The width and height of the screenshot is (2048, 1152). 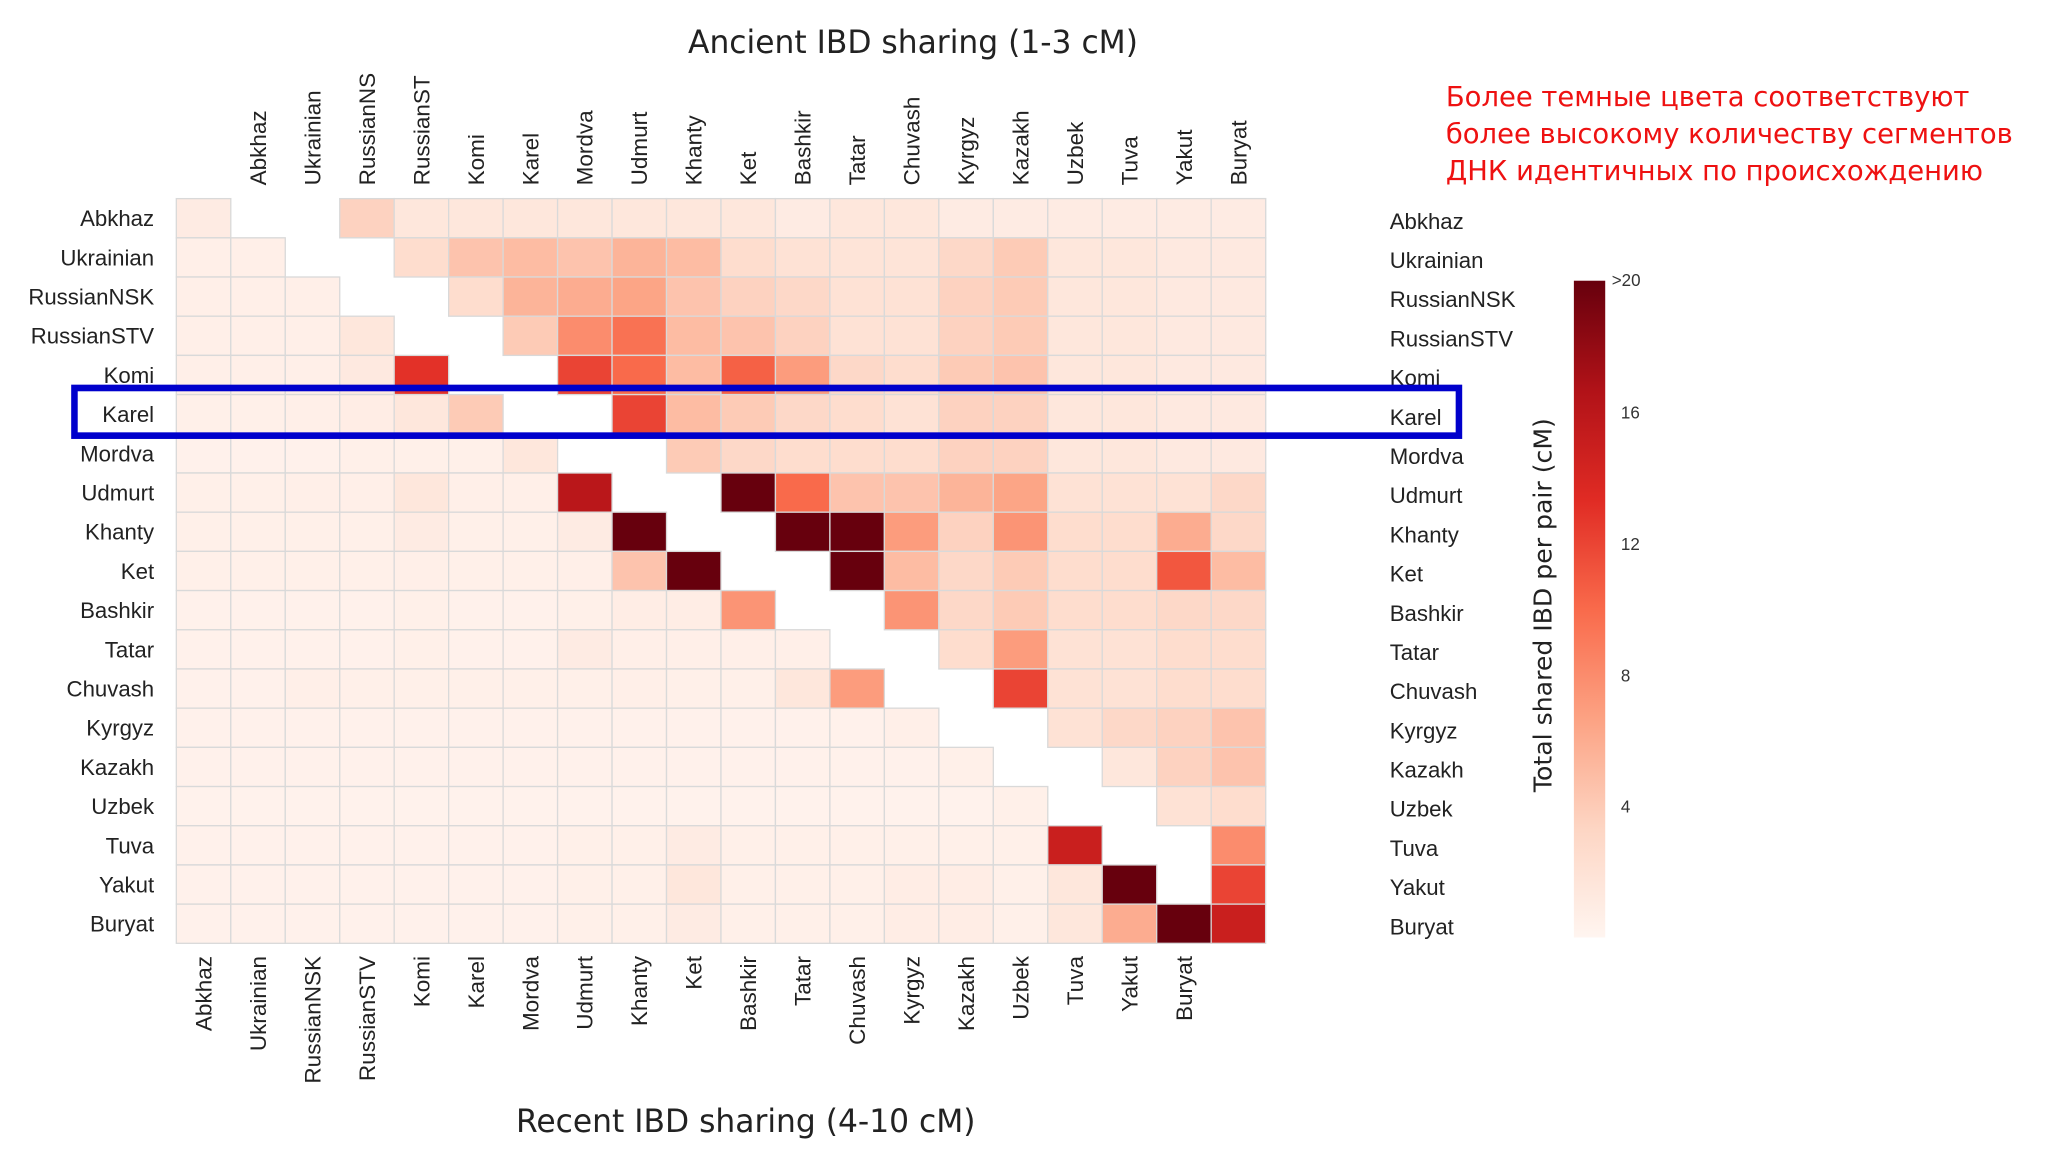 I want to click on chart-title: Ancient IBD sharing (1-3 cM), so click(x=913, y=43).